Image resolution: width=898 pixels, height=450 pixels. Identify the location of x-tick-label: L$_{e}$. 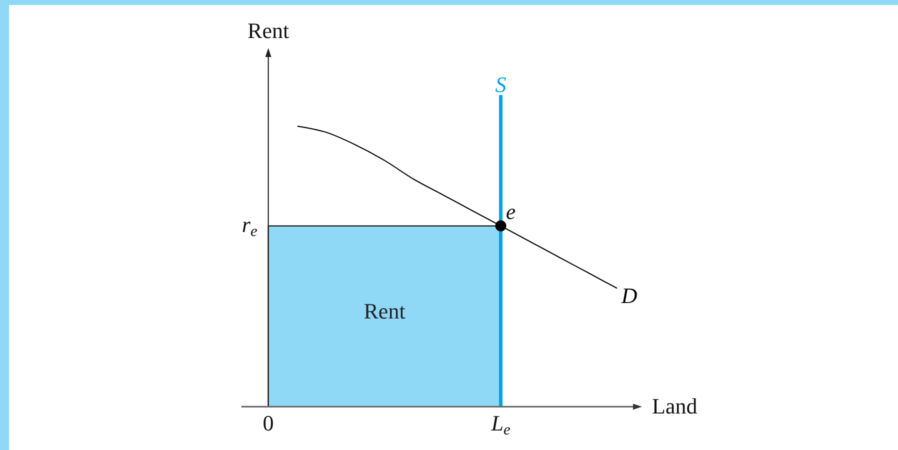
(500, 424).